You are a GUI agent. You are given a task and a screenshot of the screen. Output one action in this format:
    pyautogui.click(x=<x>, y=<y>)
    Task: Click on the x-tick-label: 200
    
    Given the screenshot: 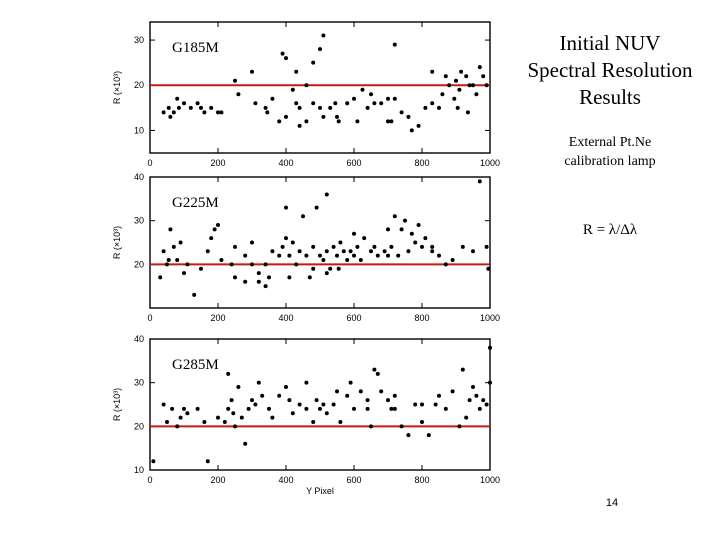 What is the action you would take?
    pyautogui.click(x=217, y=318)
    